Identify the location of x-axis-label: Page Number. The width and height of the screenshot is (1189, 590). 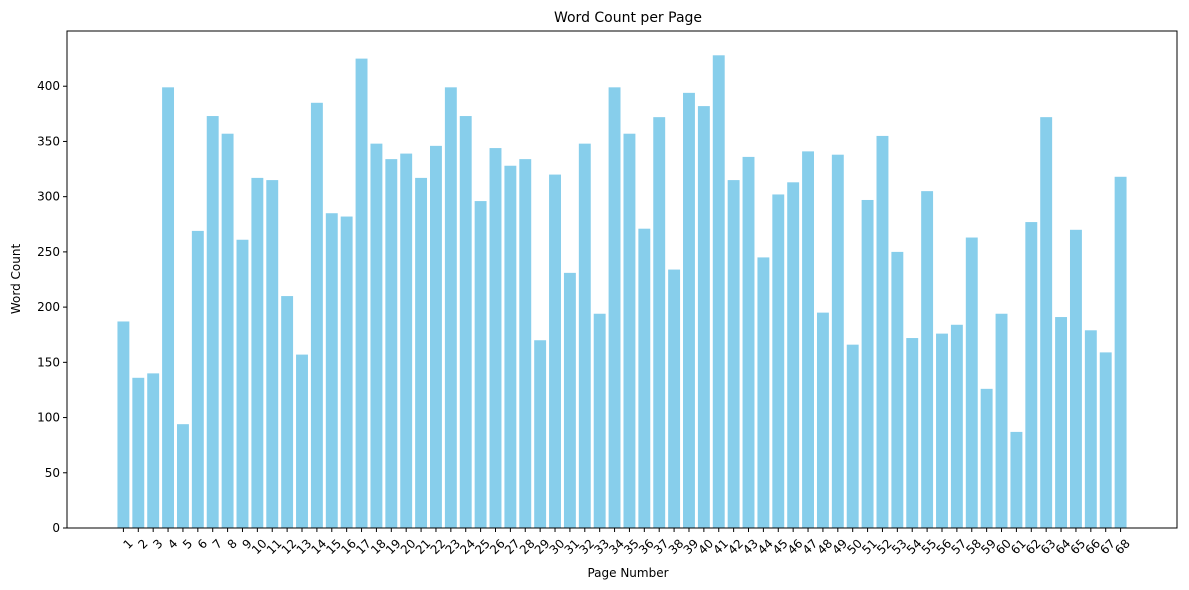
(627, 573).